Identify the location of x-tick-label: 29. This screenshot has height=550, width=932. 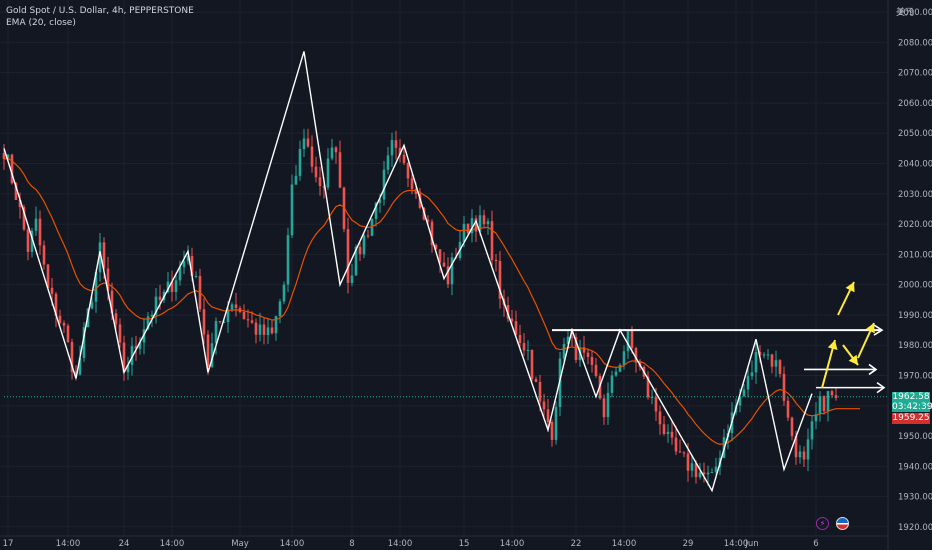
(688, 544).